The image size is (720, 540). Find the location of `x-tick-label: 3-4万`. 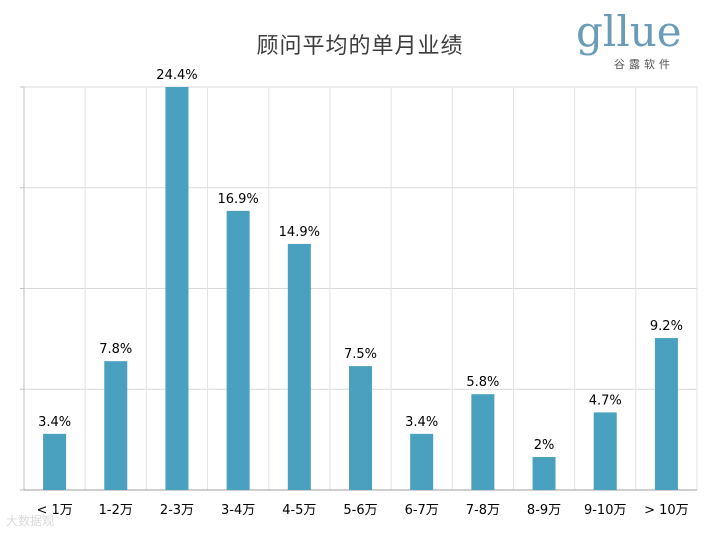

x-tick-label: 3-4万 is located at coordinates (238, 510).